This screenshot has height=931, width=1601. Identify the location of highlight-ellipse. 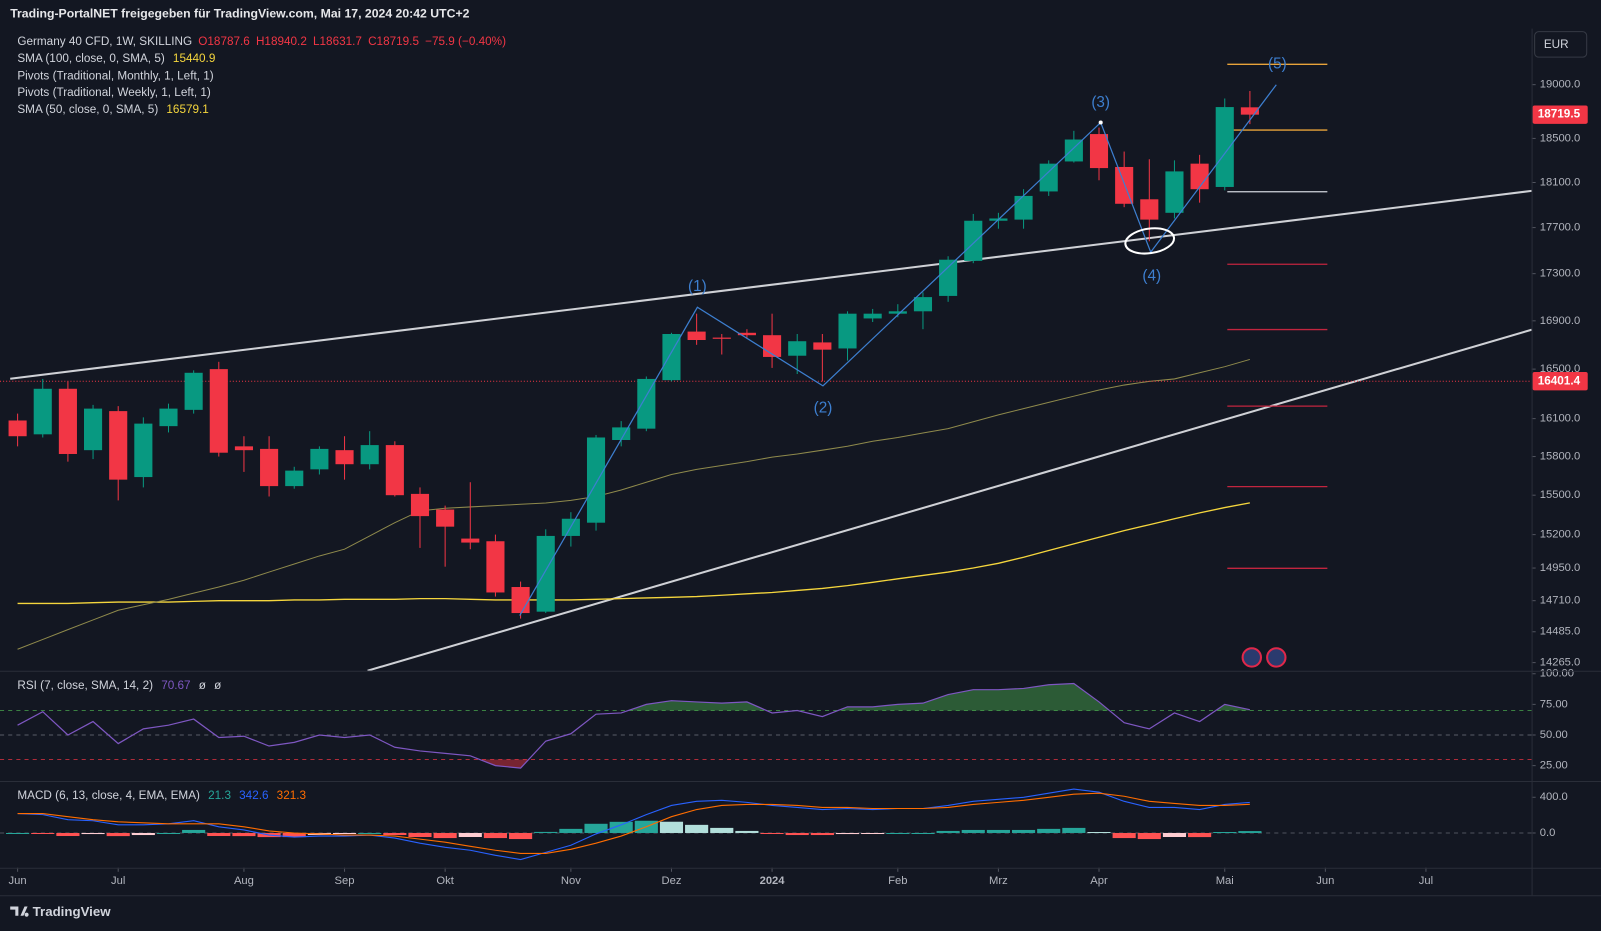
(1150, 241).